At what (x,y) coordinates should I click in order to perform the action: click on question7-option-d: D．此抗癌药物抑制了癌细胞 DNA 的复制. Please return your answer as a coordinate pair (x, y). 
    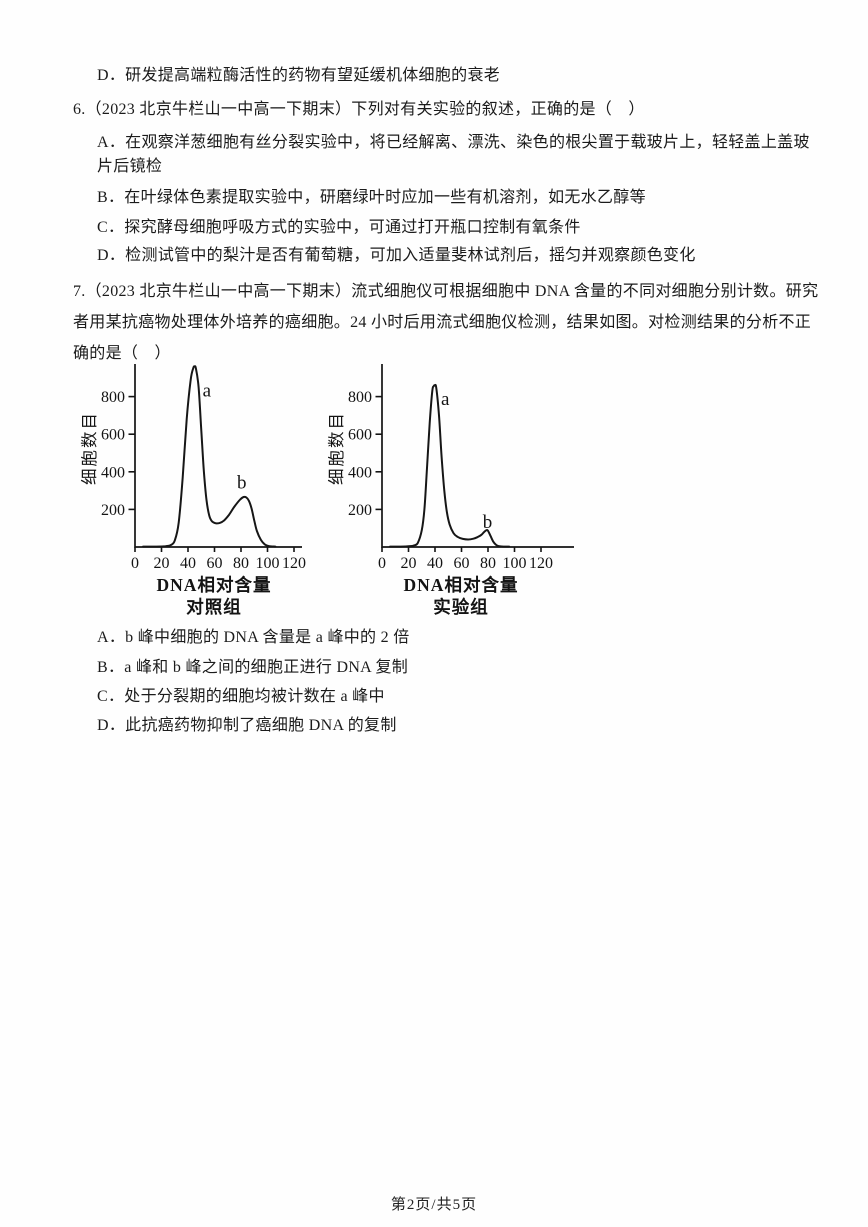
    Looking at the image, I should click on (247, 725).